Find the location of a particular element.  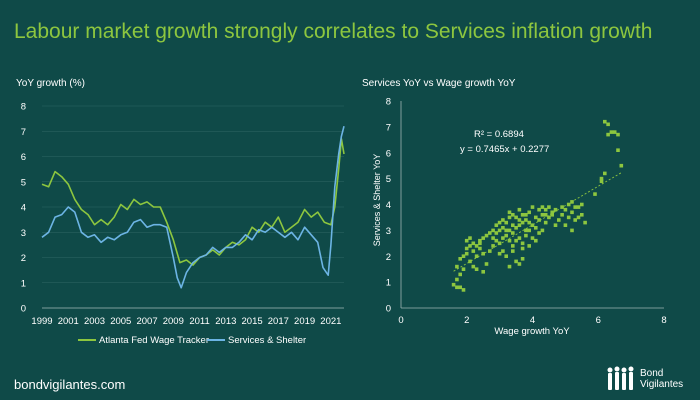

scatter-y-tick-label: 0 is located at coordinates (388, 309).